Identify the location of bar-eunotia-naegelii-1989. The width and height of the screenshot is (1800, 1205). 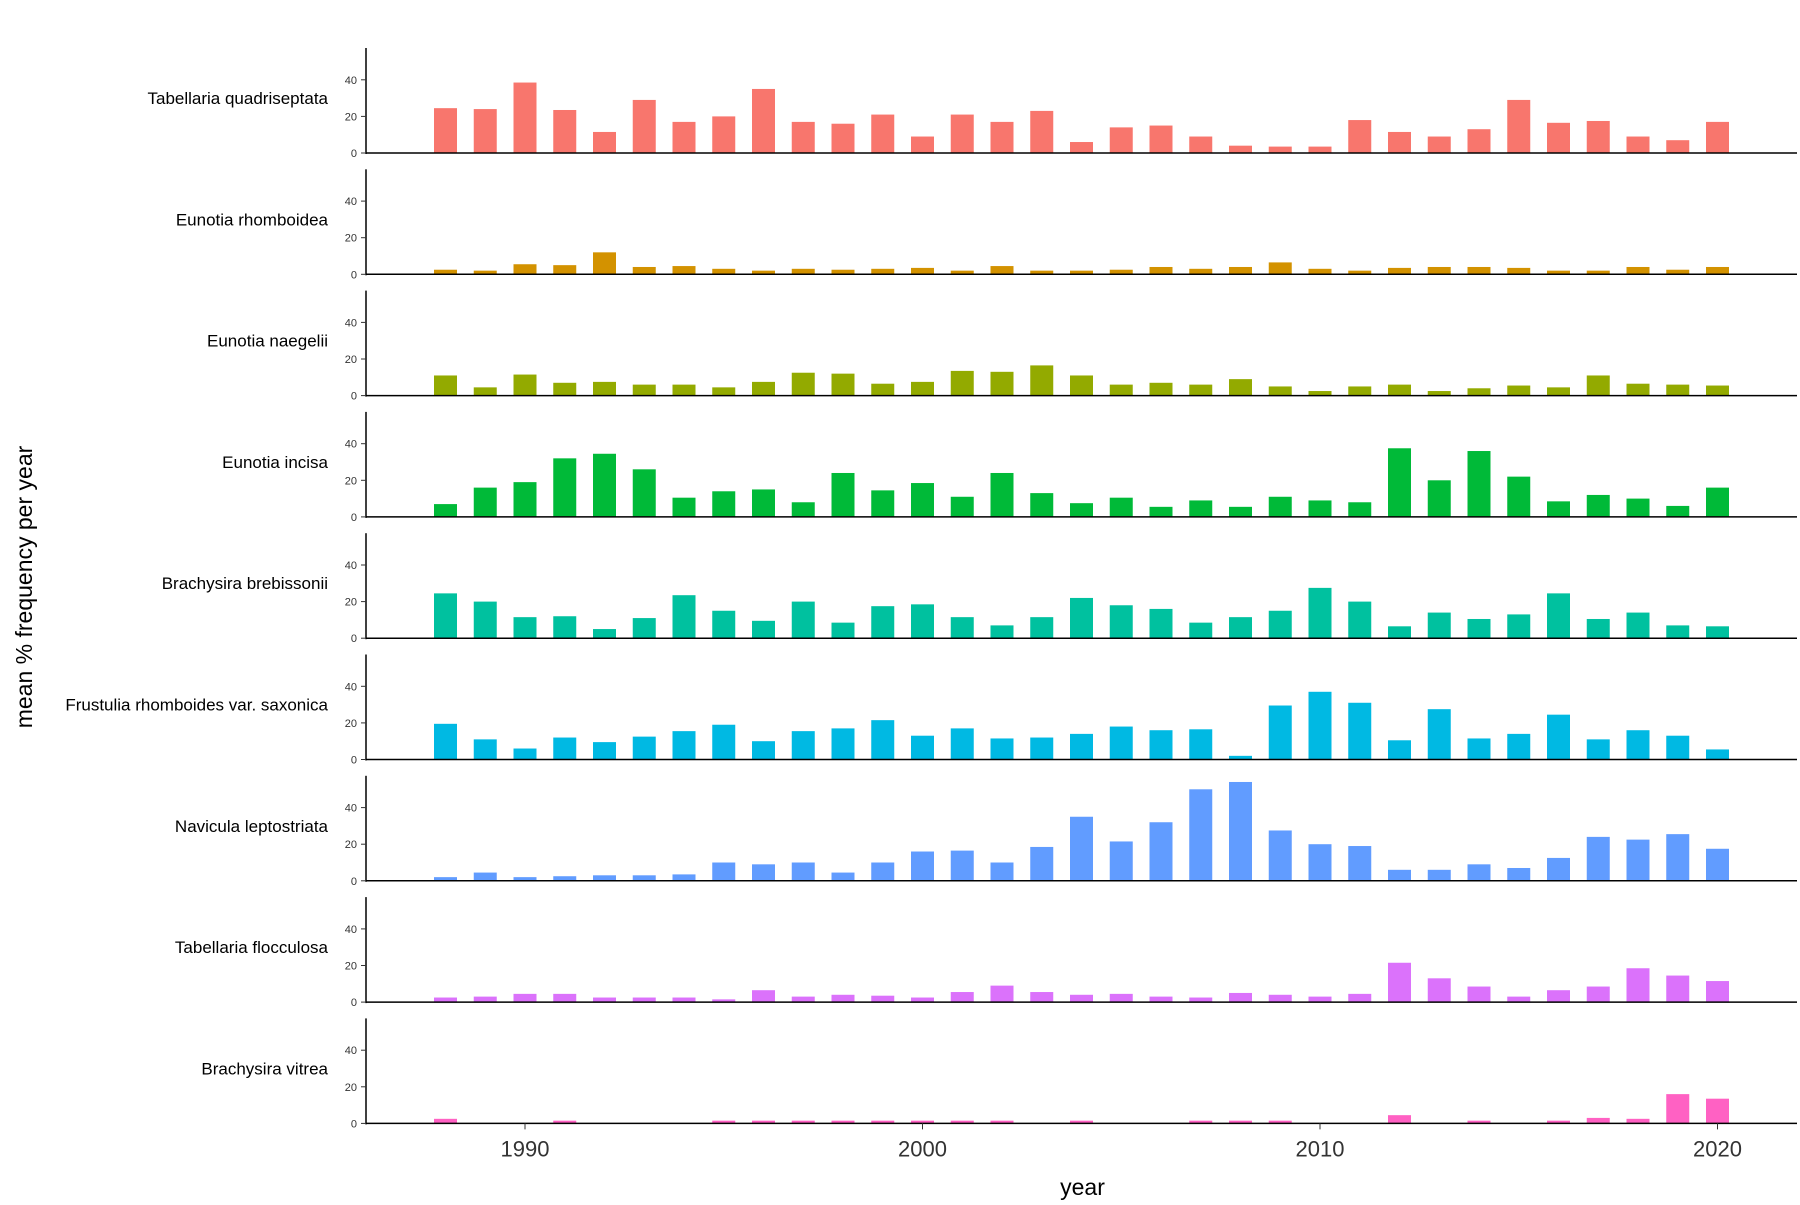
(485, 391).